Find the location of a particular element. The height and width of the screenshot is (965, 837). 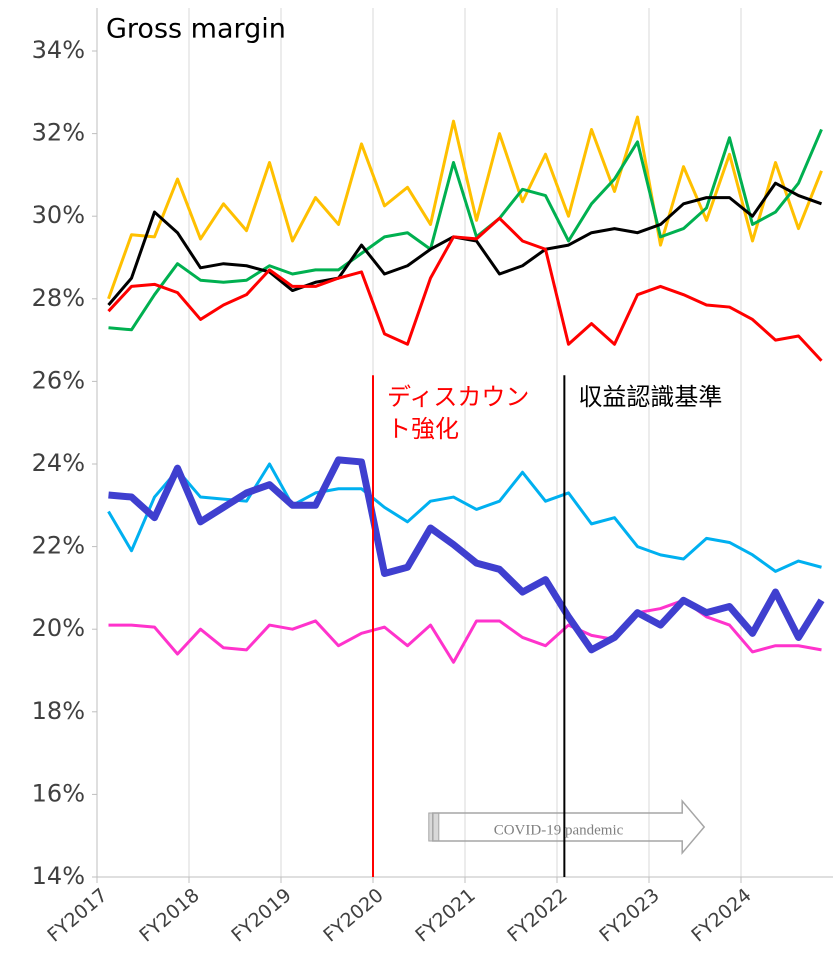

span-tail is located at coordinates (434, 827).